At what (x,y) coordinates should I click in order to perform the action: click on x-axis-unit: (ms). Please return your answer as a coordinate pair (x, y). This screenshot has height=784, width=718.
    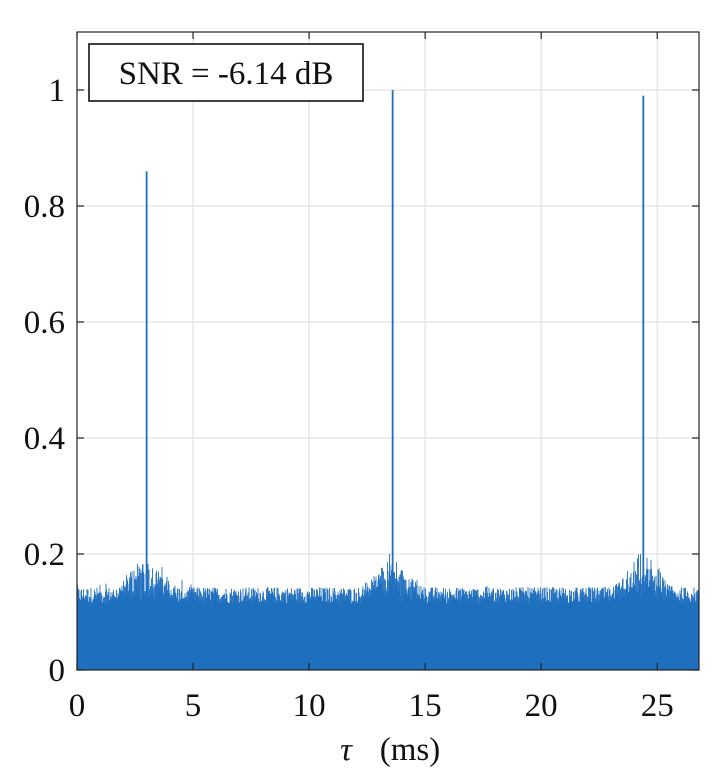
    Looking at the image, I should click on (410, 750).